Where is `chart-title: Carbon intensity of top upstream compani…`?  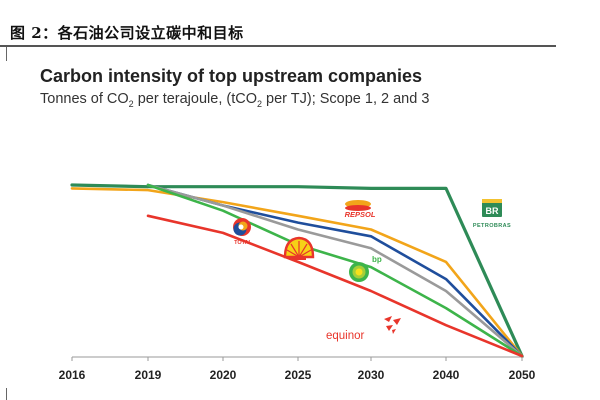 chart-title: Carbon intensity of top upstream compani… is located at coordinates (231, 76).